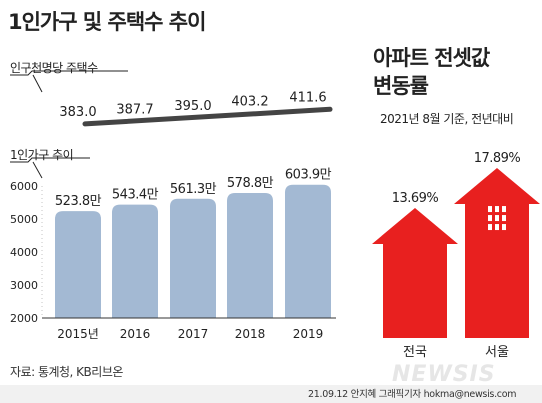 This screenshot has height=403, width=542. Describe the element at coordinates (78, 201) in the screenshot. I see `bar-value-label: 523.8만` at that location.